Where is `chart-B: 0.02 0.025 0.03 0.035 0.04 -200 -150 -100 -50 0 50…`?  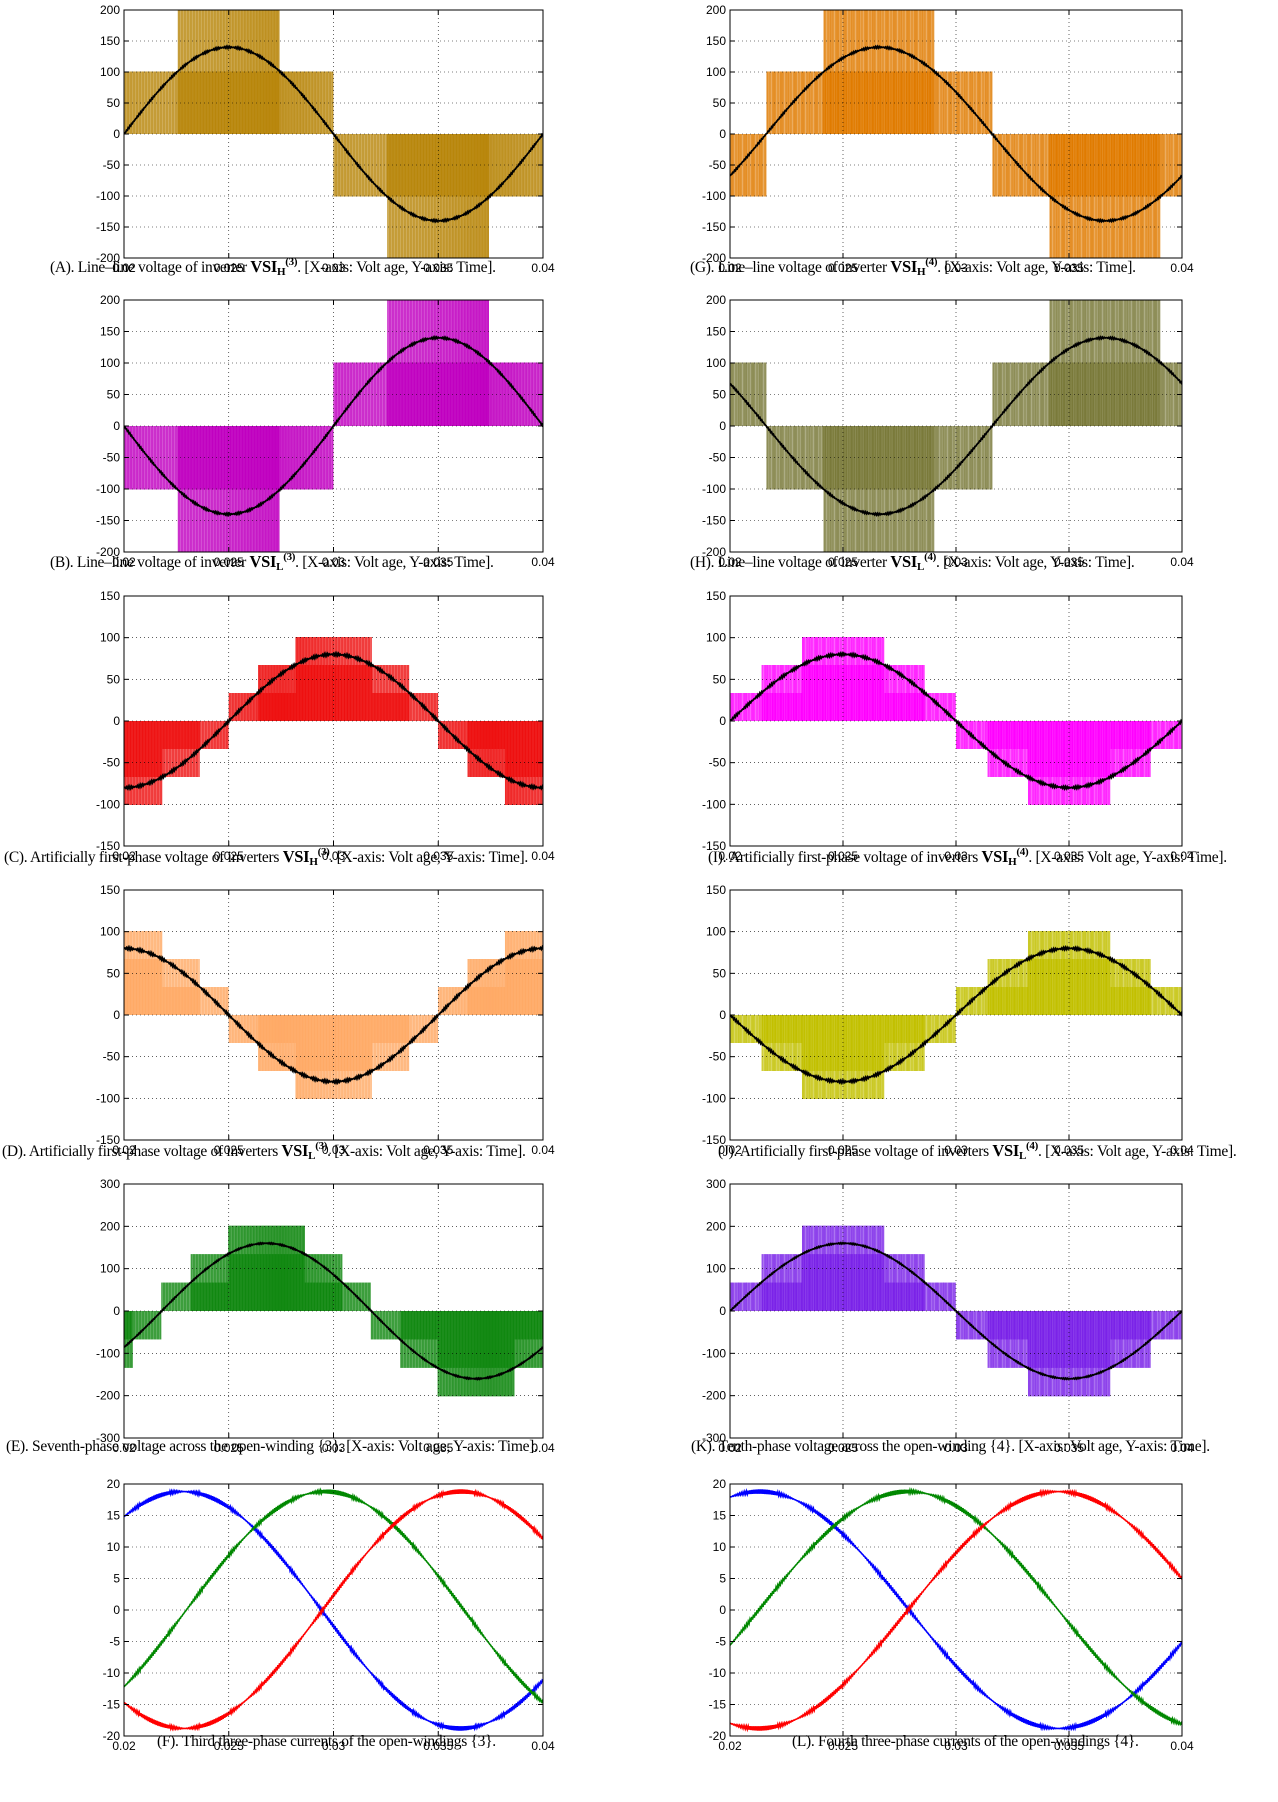 chart-B: 0.02 0.025 0.03 0.035 0.04 -200 -150 -100 -50 0 50… is located at coordinates (320, 431).